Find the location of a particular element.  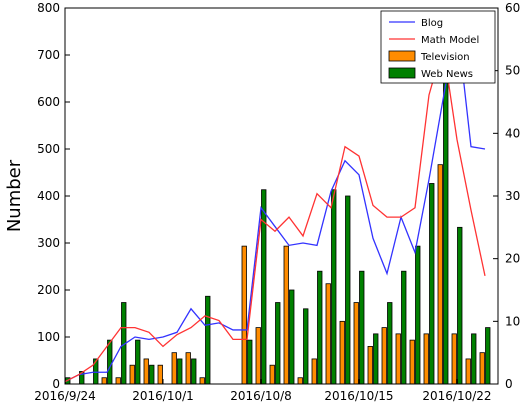

x-tick-label: 2016/10/15 is located at coordinates (358, 396).